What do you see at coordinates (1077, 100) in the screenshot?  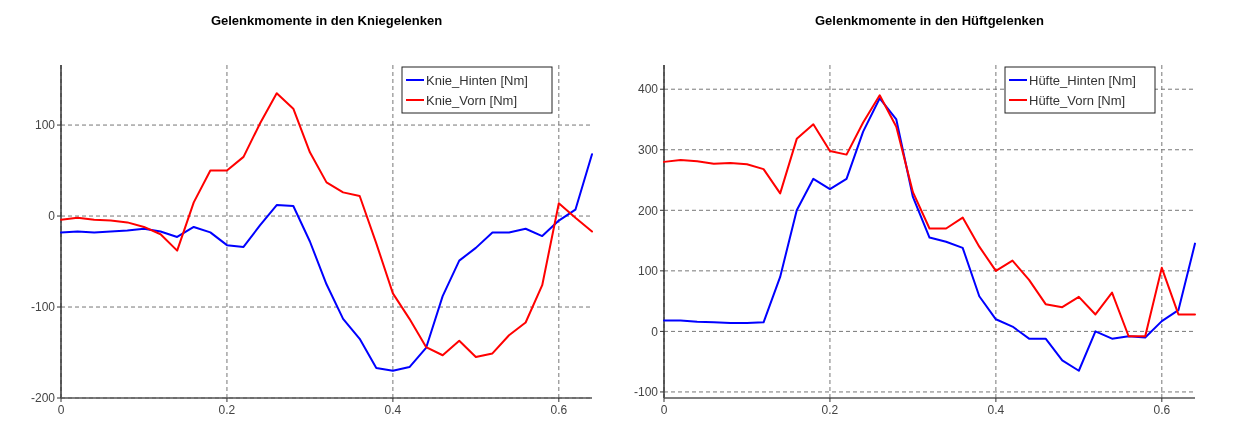 I see `legend-label: Hüfte_Vorn [Nm]` at bounding box center [1077, 100].